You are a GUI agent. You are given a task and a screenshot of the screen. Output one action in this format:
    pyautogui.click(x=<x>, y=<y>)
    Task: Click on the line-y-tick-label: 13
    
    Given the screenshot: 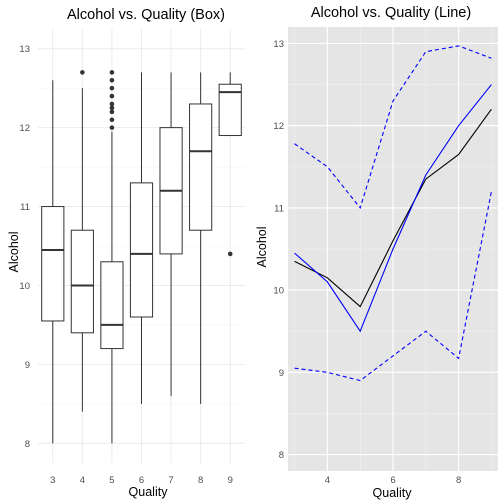 What is the action you would take?
    pyautogui.click(x=278, y=44)
    